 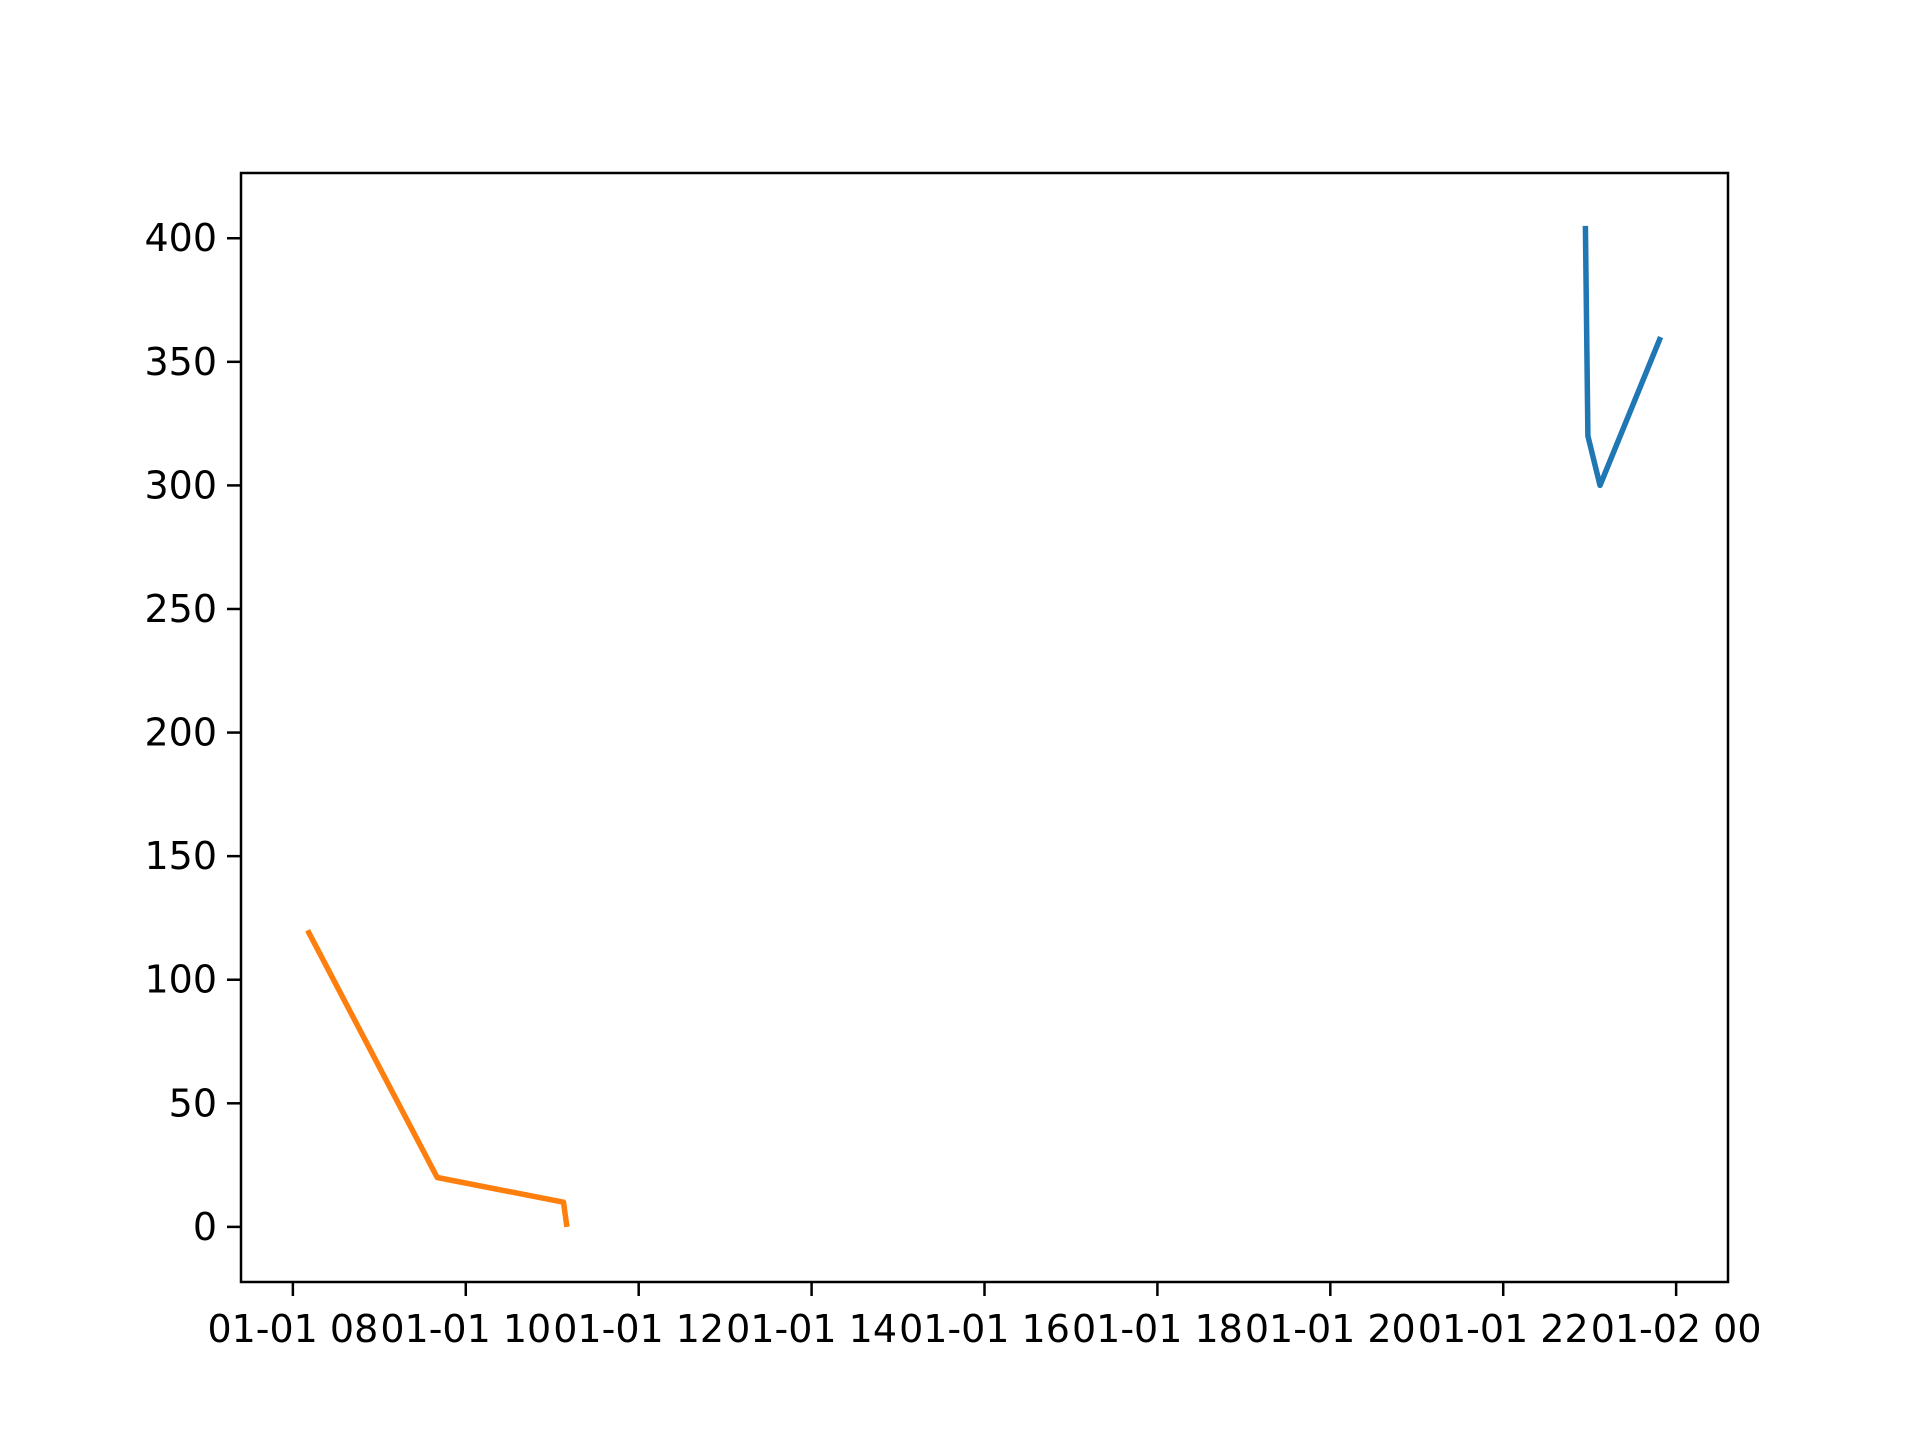 I want to click on line-series-blue, so click(x=1623, y=357).